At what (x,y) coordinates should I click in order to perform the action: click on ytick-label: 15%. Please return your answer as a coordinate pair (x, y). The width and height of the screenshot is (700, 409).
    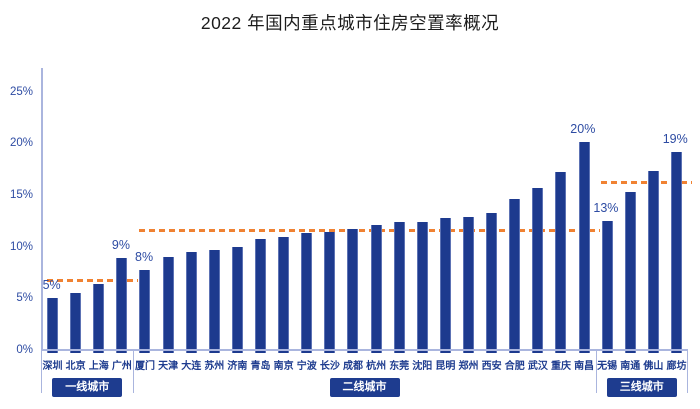
    Looking at the image, I should click on (21, 195).